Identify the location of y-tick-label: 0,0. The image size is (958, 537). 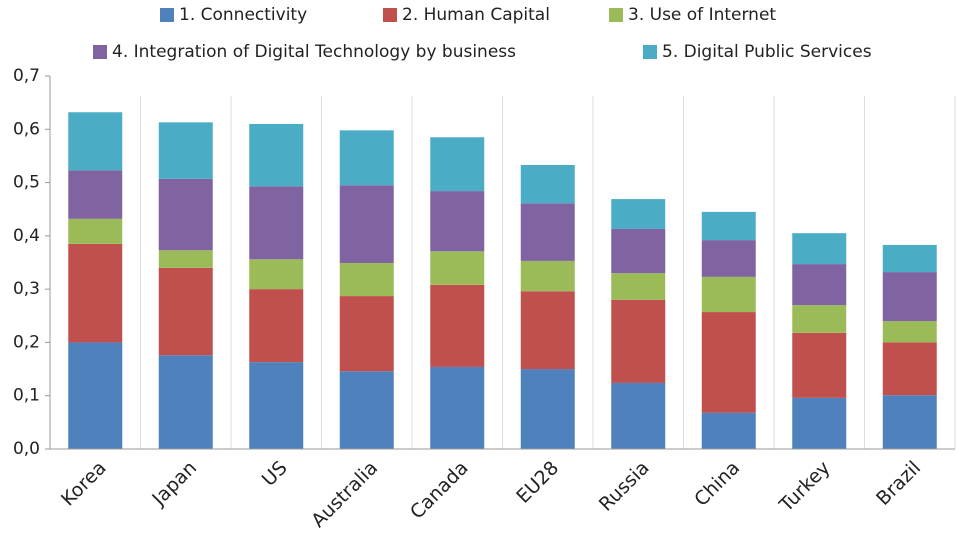
(26, 449).